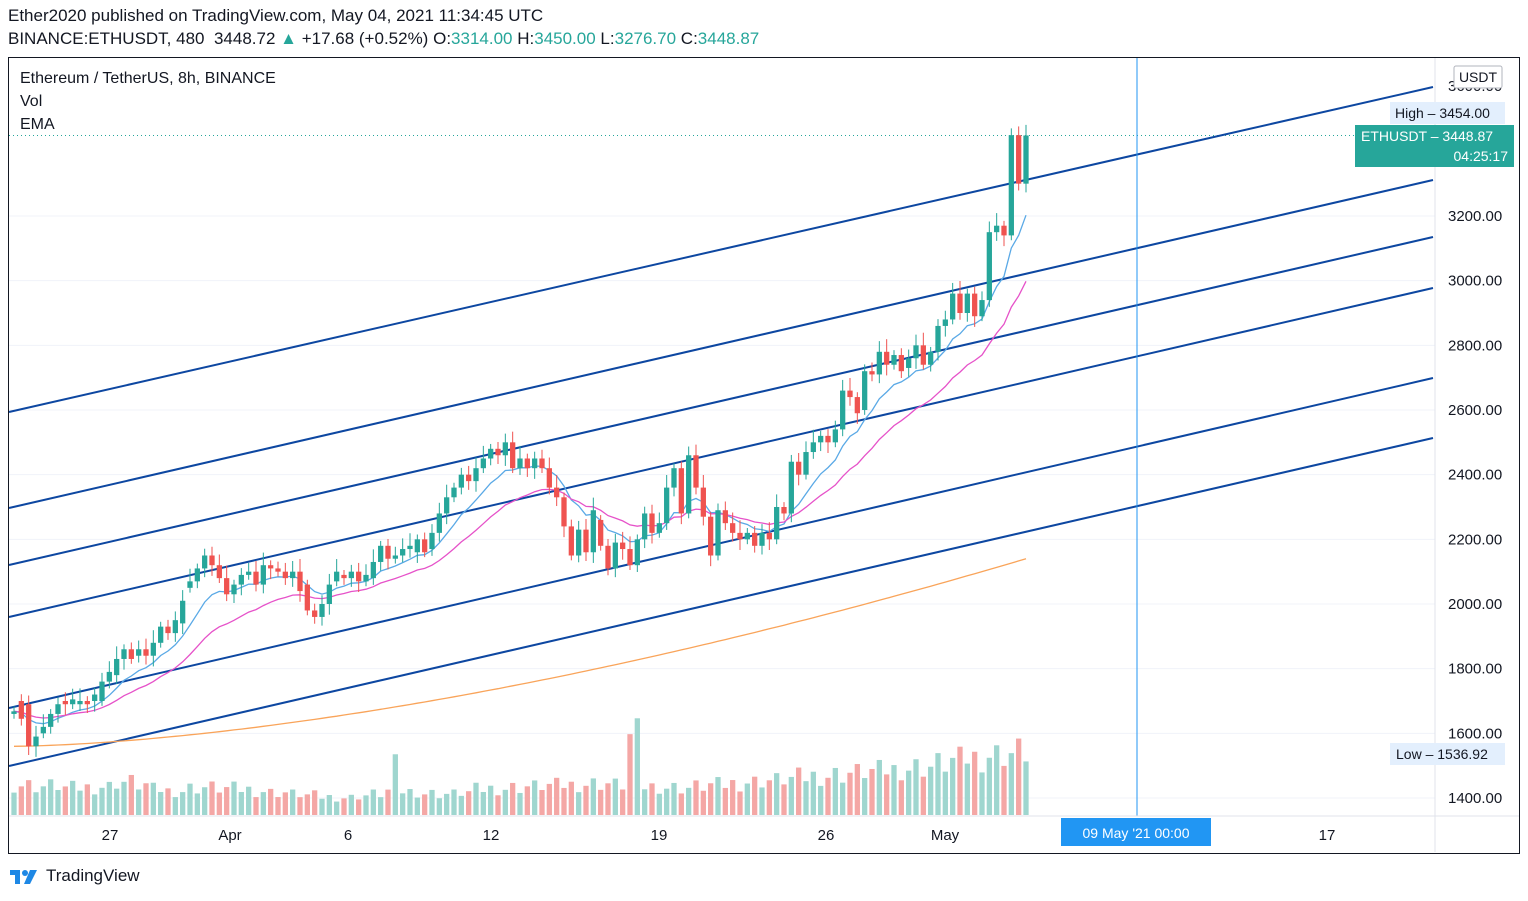 This screenshot has width=1528, height=901. I want to click on ema-slow-line, so click(520, 652).